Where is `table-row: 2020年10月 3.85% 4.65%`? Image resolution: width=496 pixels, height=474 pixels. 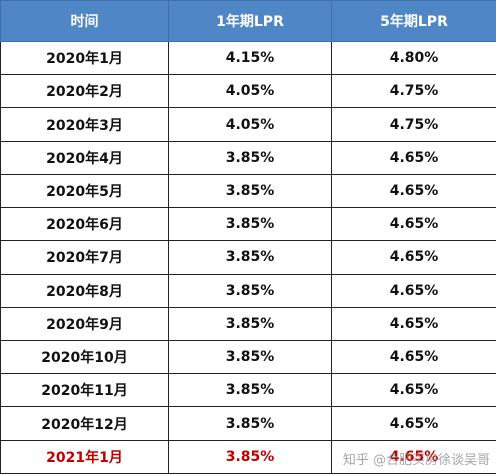
table-row: 2020年10月 3.85% 4.65% is located at coordinates (248, 357).